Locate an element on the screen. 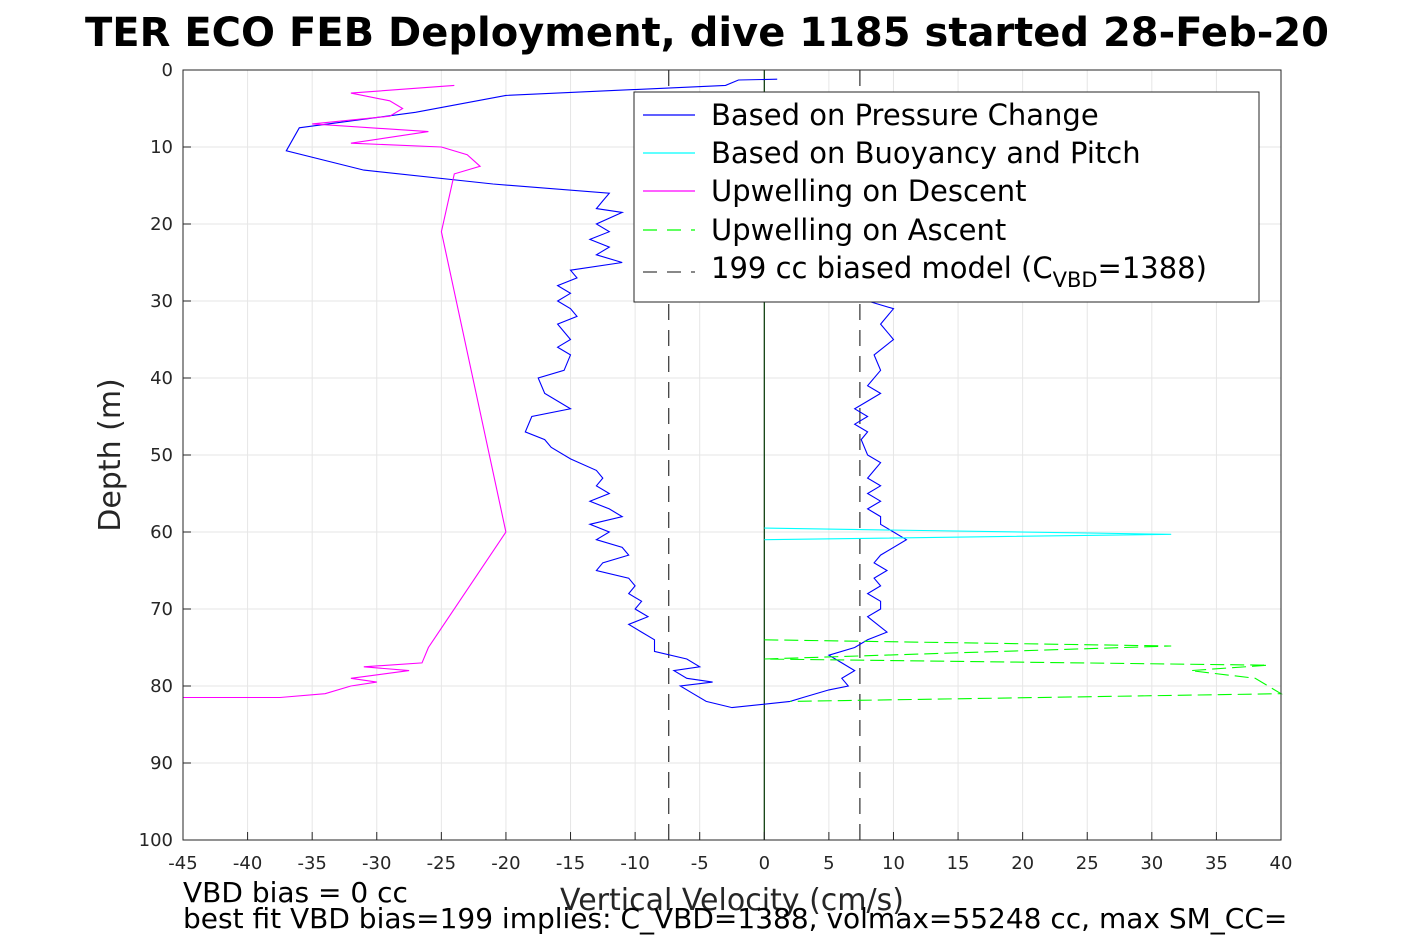 The height and width of the screenshot is (945, 1417). x-tick-label: -20 is located at coordinates (505, 863).